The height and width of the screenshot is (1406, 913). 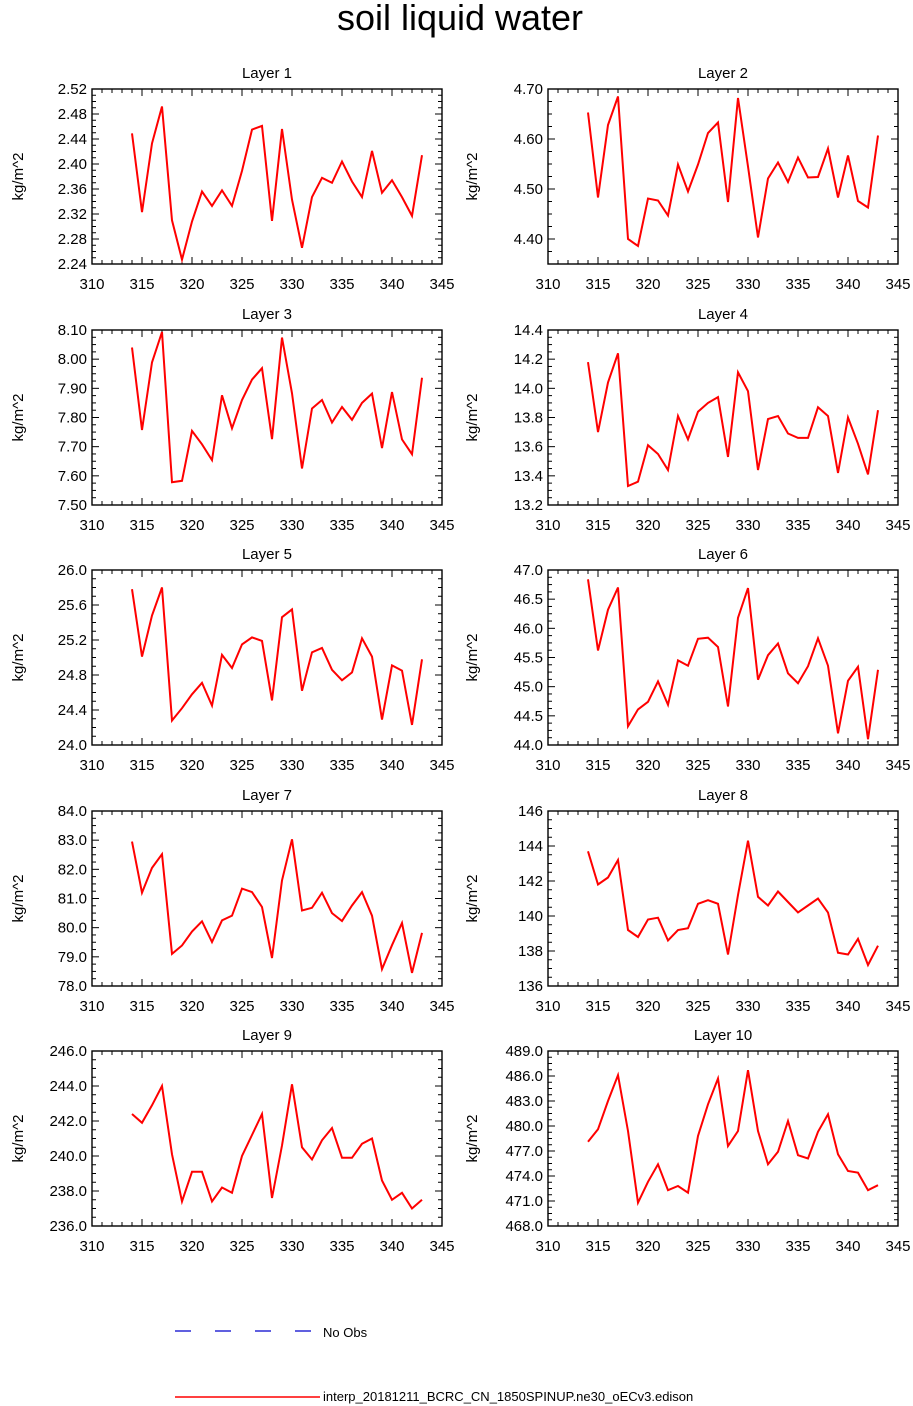 What do you see at coordinates (72, 869) in the screenshot?
I see `y-tick-label: 82.0` at bounding box center [72, 869].